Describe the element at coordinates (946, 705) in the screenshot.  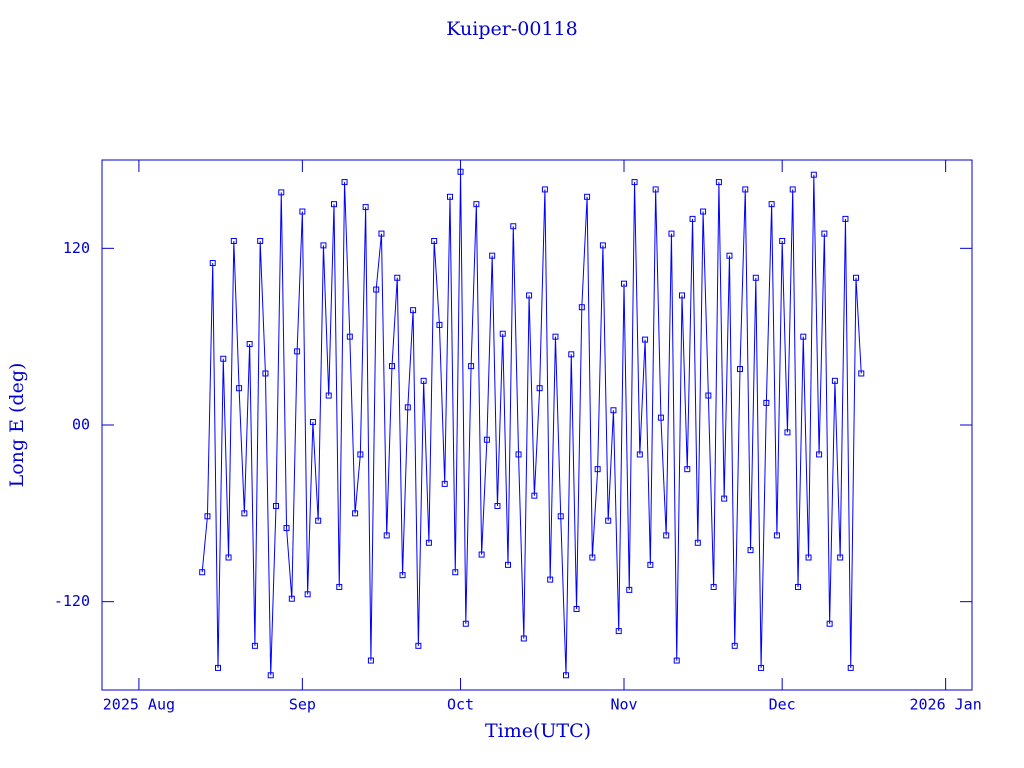
I see `x-tick-label: 2026 Jan` at that location.